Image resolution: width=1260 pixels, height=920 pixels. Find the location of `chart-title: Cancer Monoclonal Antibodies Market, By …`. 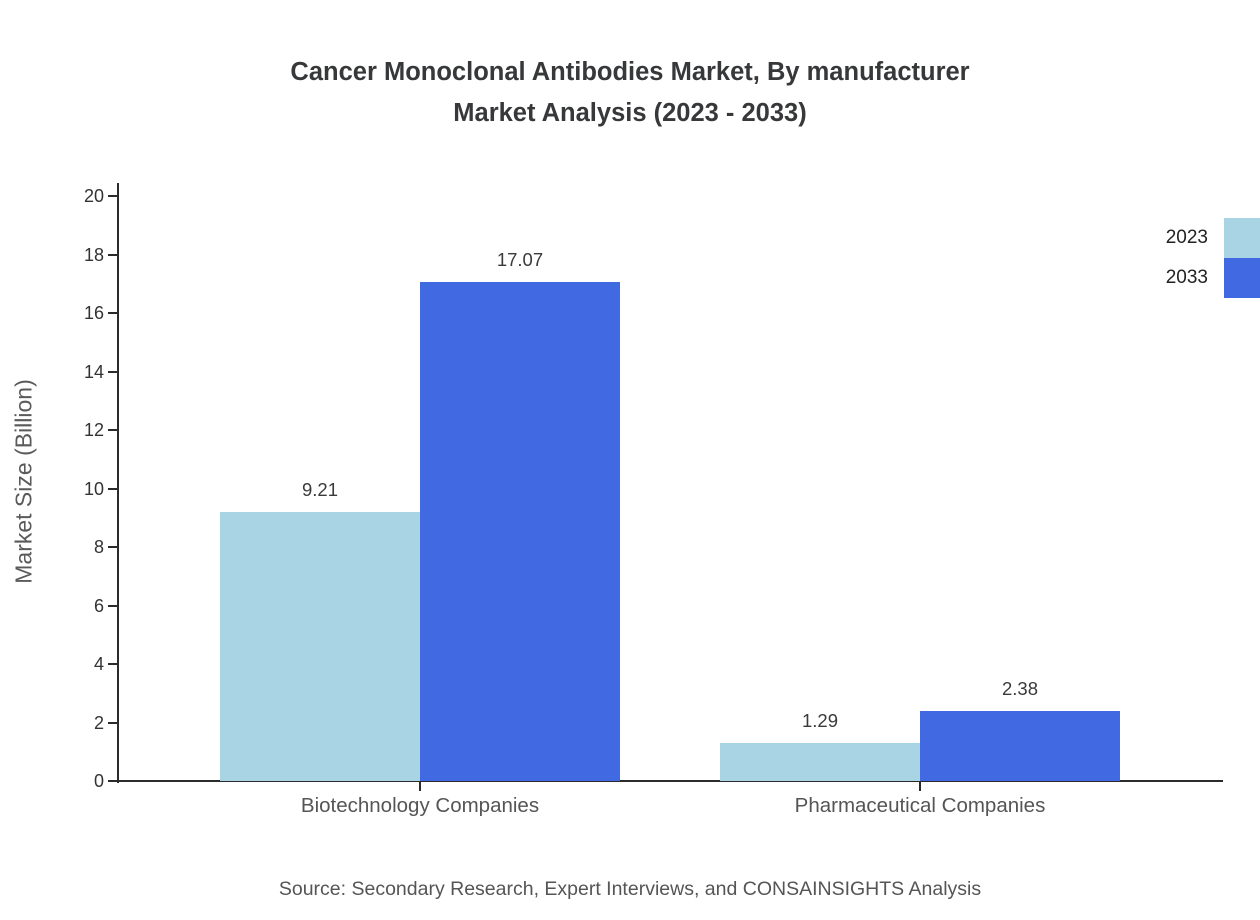

chart-title: Cancer Monoclonal Antibodies Market, By … is located at coordinates (630, 93).